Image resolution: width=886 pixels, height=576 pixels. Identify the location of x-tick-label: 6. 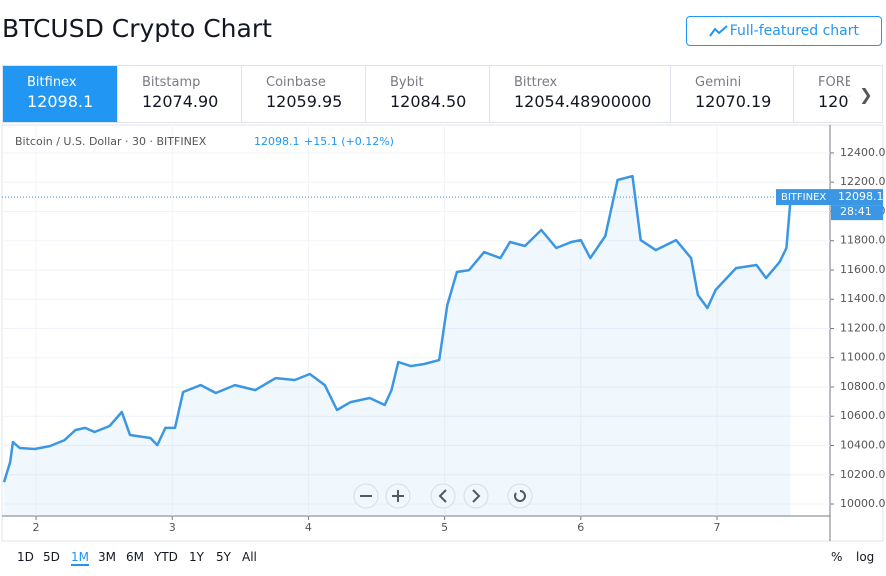
(580, 527).